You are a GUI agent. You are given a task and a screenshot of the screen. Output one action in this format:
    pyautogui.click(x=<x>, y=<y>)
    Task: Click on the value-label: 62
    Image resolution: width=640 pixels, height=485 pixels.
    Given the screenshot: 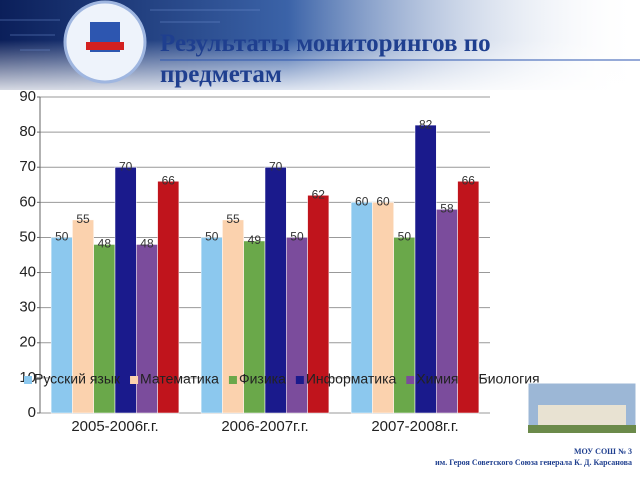 What is the action you would take?
    pyautogui.click(x=319, y=194)
    